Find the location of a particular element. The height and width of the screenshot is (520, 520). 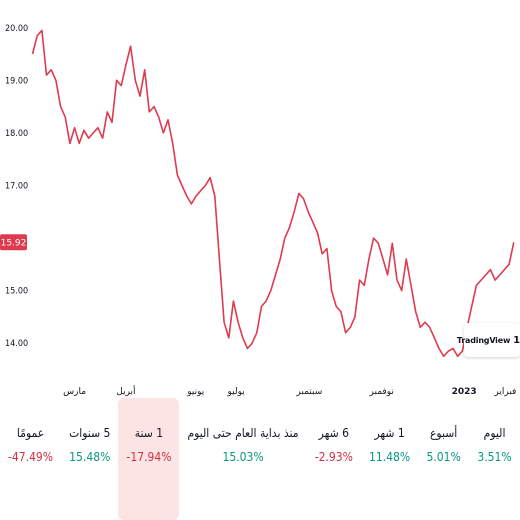

tradingview-watermark: TradingView 17 is located at coordinates (488, 340).